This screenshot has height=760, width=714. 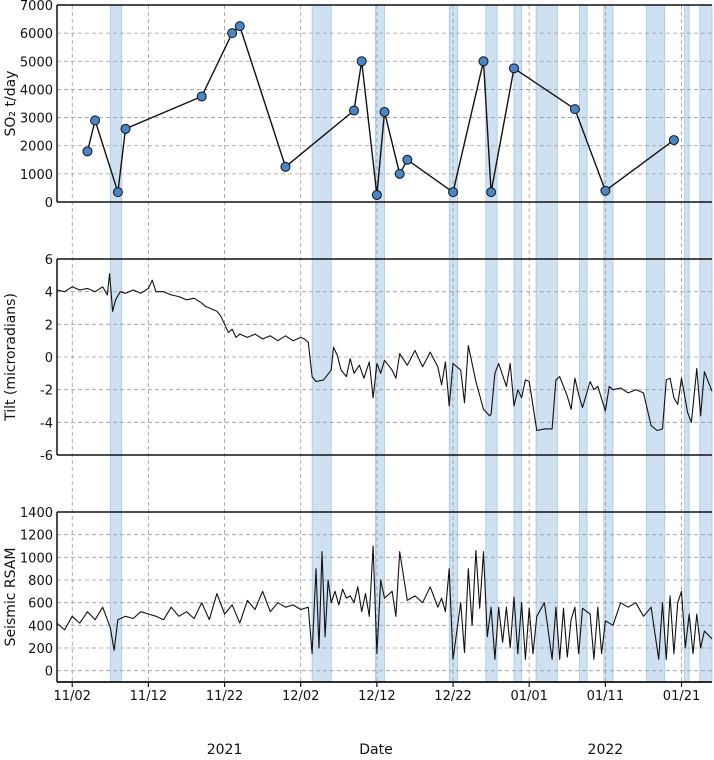 I want to click on panel-0-y-tick-label-0: 0, so click(x=49, y=203).